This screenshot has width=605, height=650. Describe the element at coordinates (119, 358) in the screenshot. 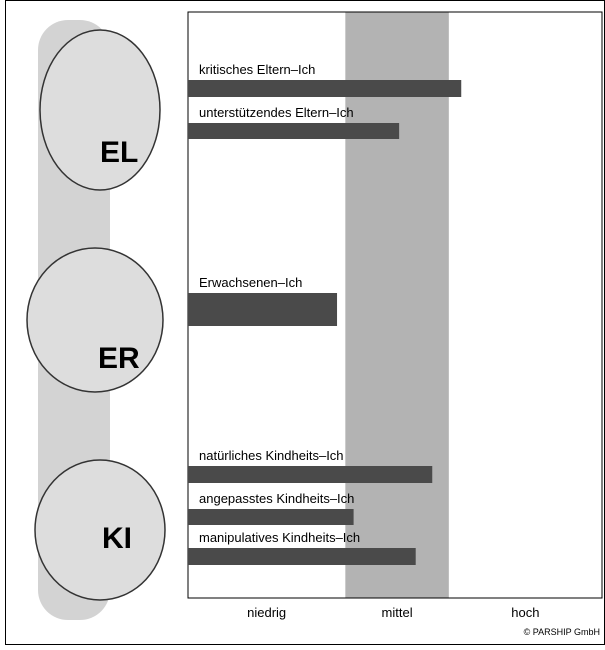

I see `figure-label: ER` at that location.